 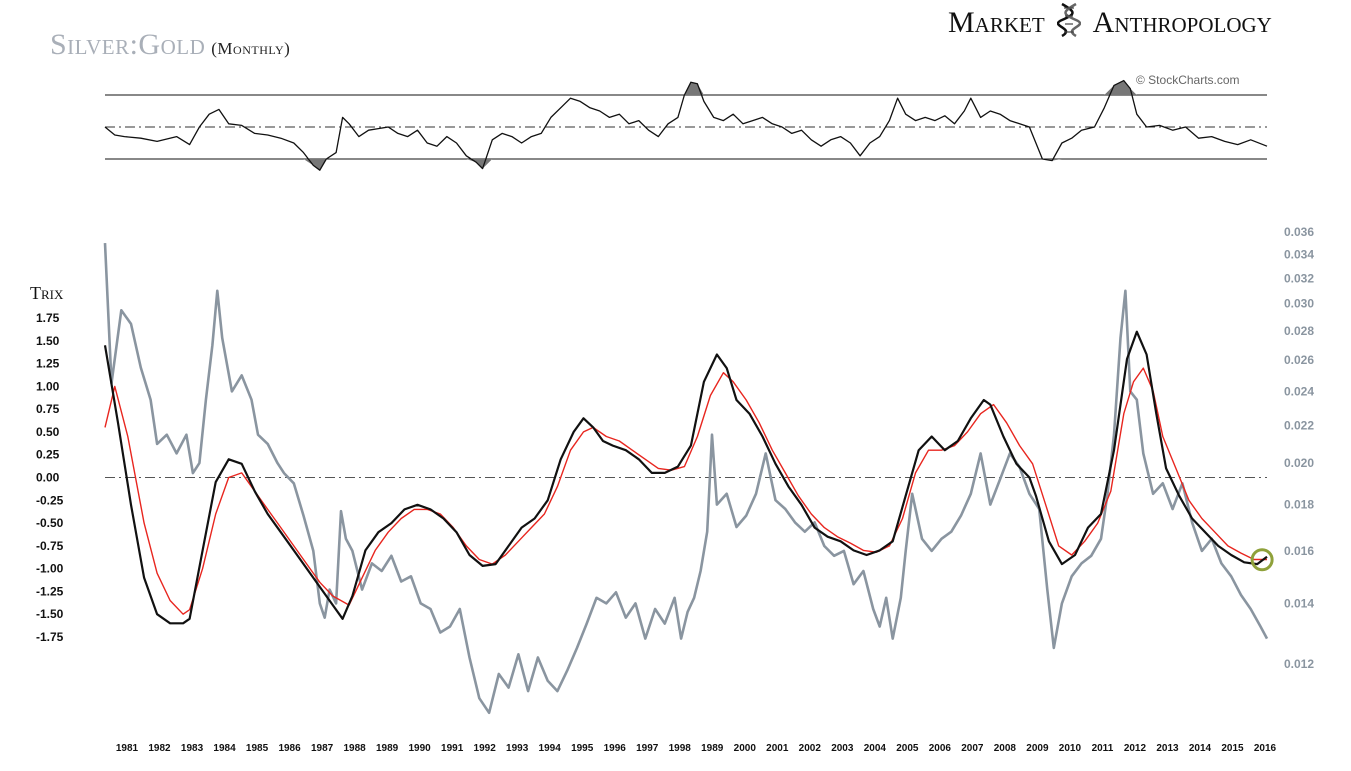 What do you see at coordinates (289, 748) in the screenshot?
I see `x-tick-label: 1986` at bounding box center [289, 748].